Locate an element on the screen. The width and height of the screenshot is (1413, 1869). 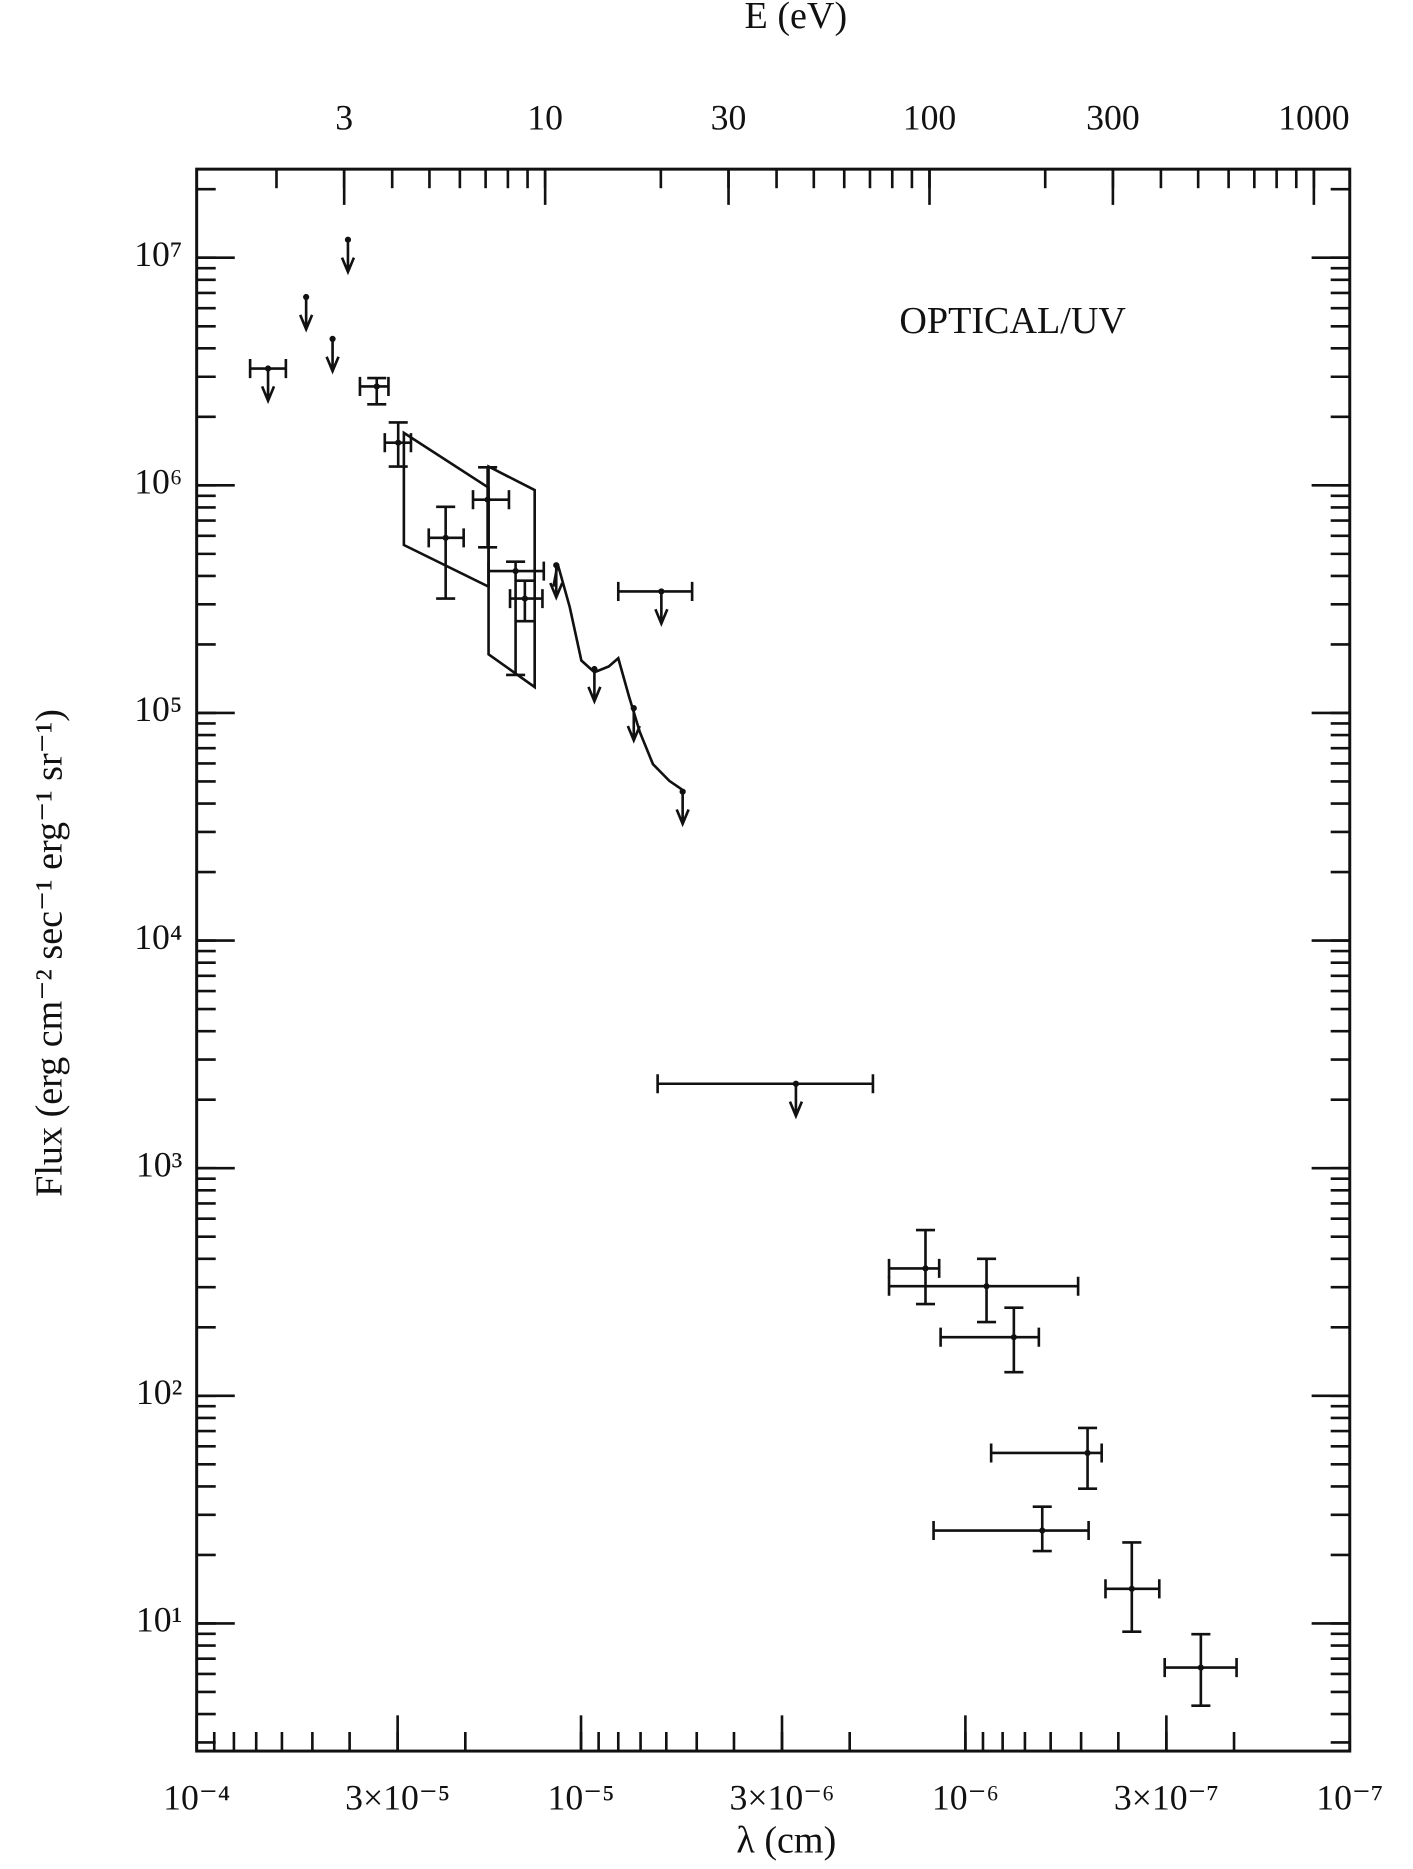
x2-tick-label: 10 is located at coordinates (545, 118).